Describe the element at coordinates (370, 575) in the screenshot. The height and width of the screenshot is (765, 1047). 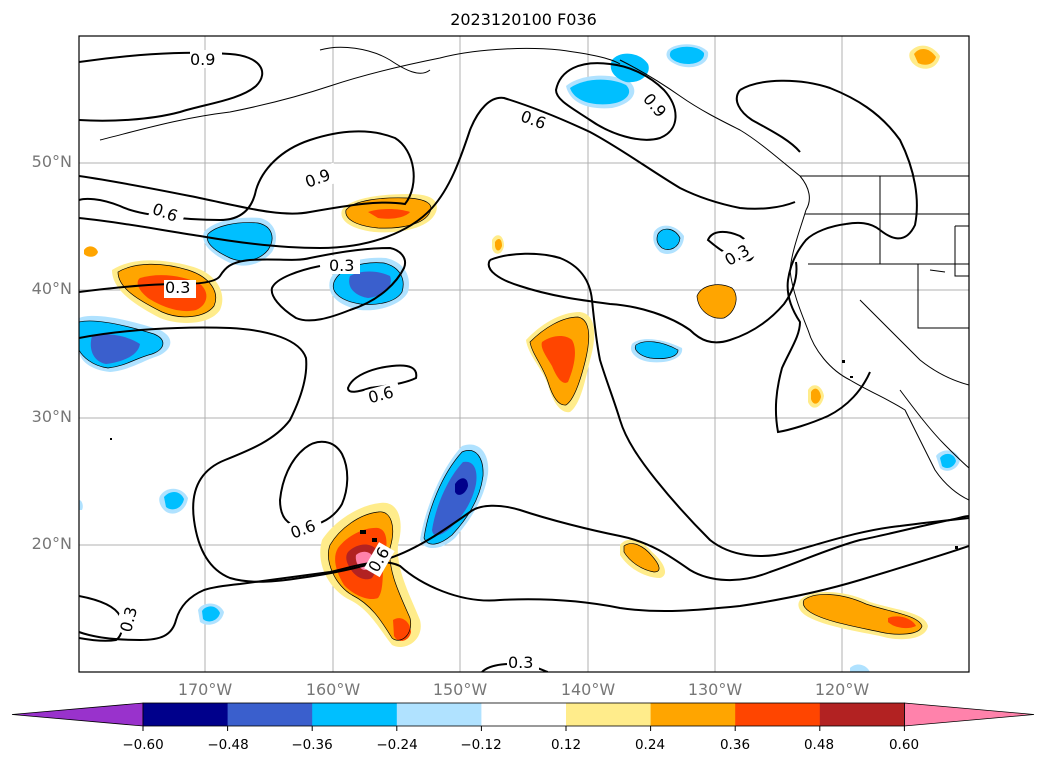
I see `positive-anomaly-hawaii` at that location.